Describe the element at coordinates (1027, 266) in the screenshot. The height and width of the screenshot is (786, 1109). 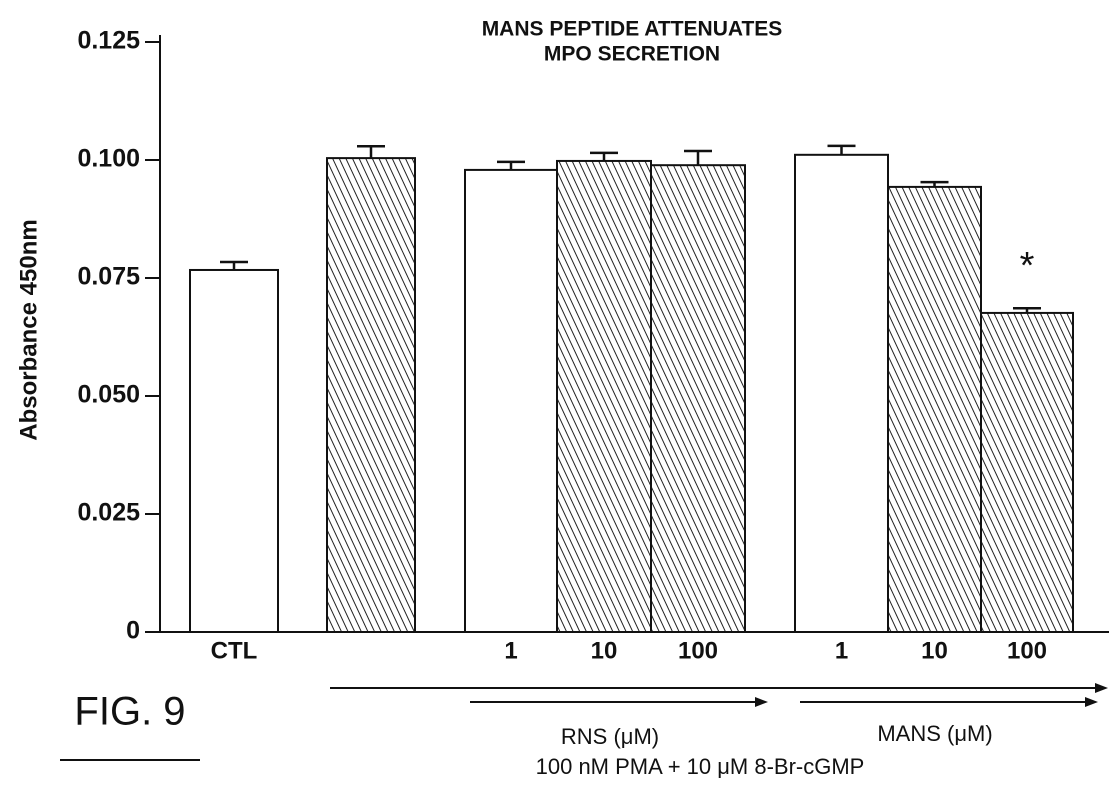
I see `annotation: *` at that location.